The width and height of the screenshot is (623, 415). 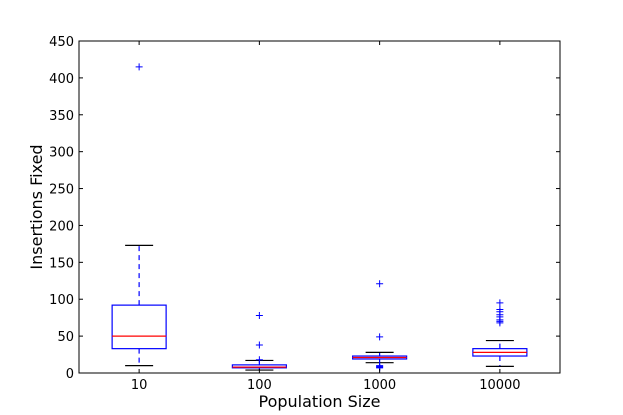 What do you see at coordinates (61, 190) in the screenshot?
I see `y-tick-label: 250` at bounding box center [61, 190].